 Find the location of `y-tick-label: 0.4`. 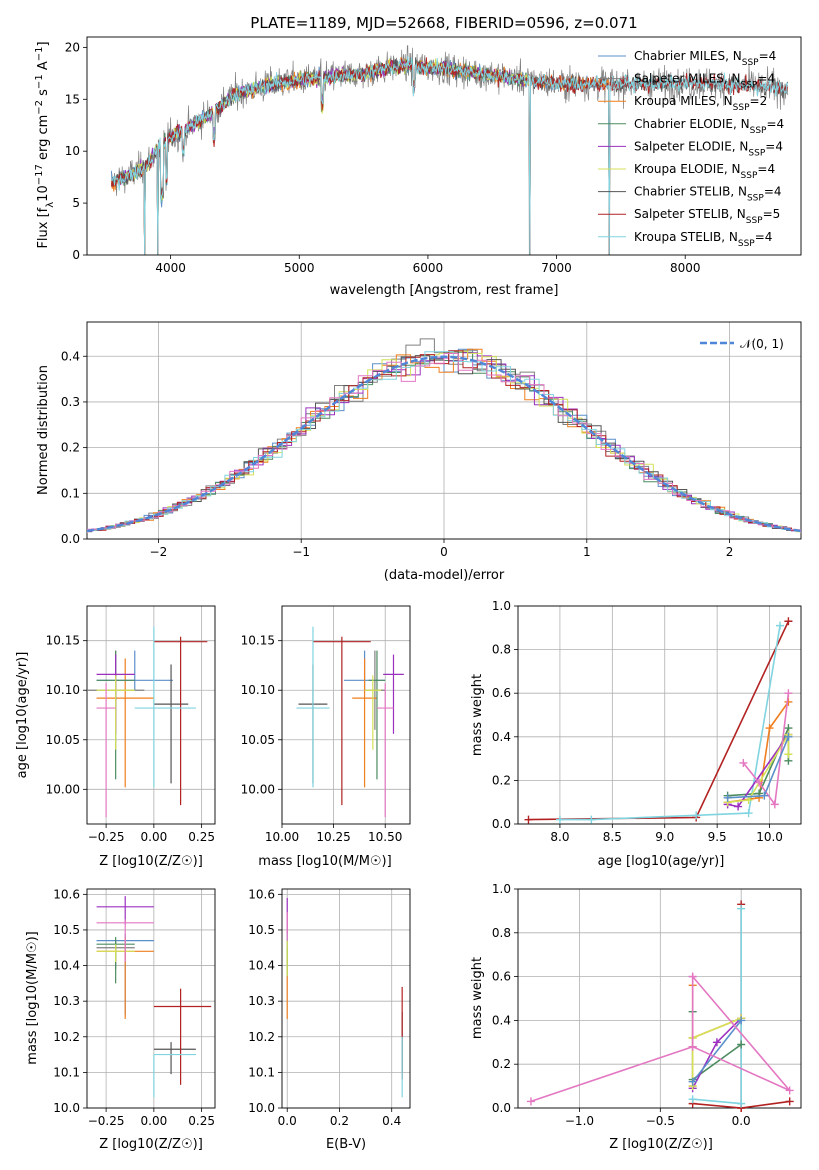

y-tick-label: 0.4 is located at coordinates (501, 1020).